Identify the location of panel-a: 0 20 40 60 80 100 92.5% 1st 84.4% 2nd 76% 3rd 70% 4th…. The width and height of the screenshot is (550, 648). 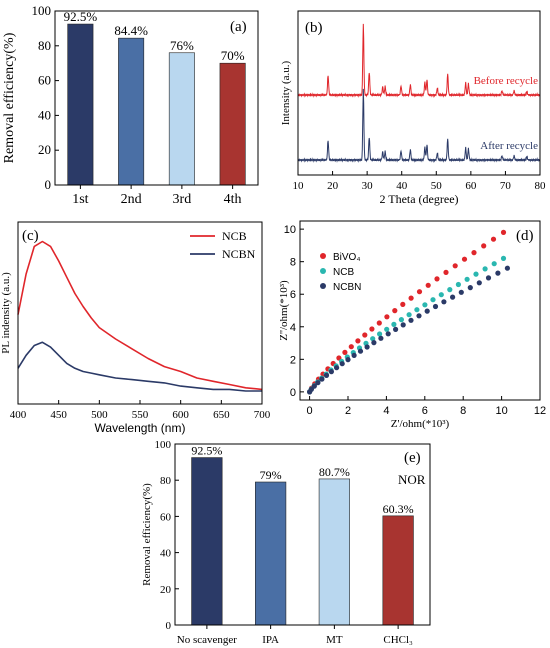
(124, 105).